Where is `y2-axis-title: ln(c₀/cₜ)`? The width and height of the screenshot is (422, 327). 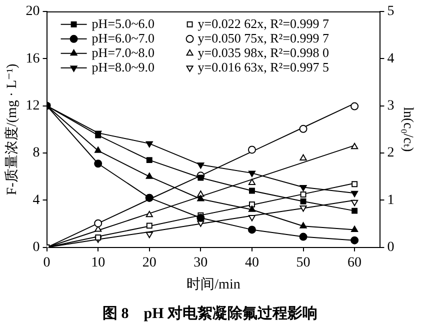 y2-axis-title: ln(c₀/cₜ) is located at coordinates (407, 129).